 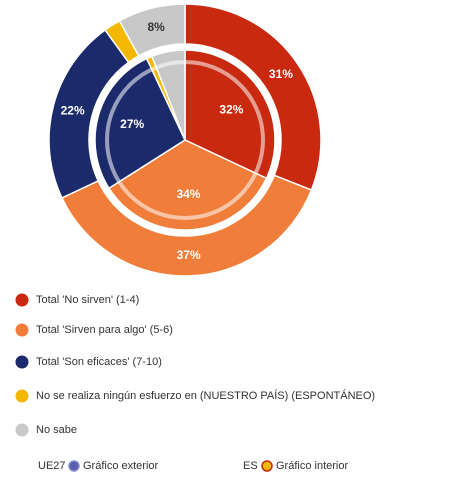 I want to click on footer-series: ES, so click(x=250, y=466).